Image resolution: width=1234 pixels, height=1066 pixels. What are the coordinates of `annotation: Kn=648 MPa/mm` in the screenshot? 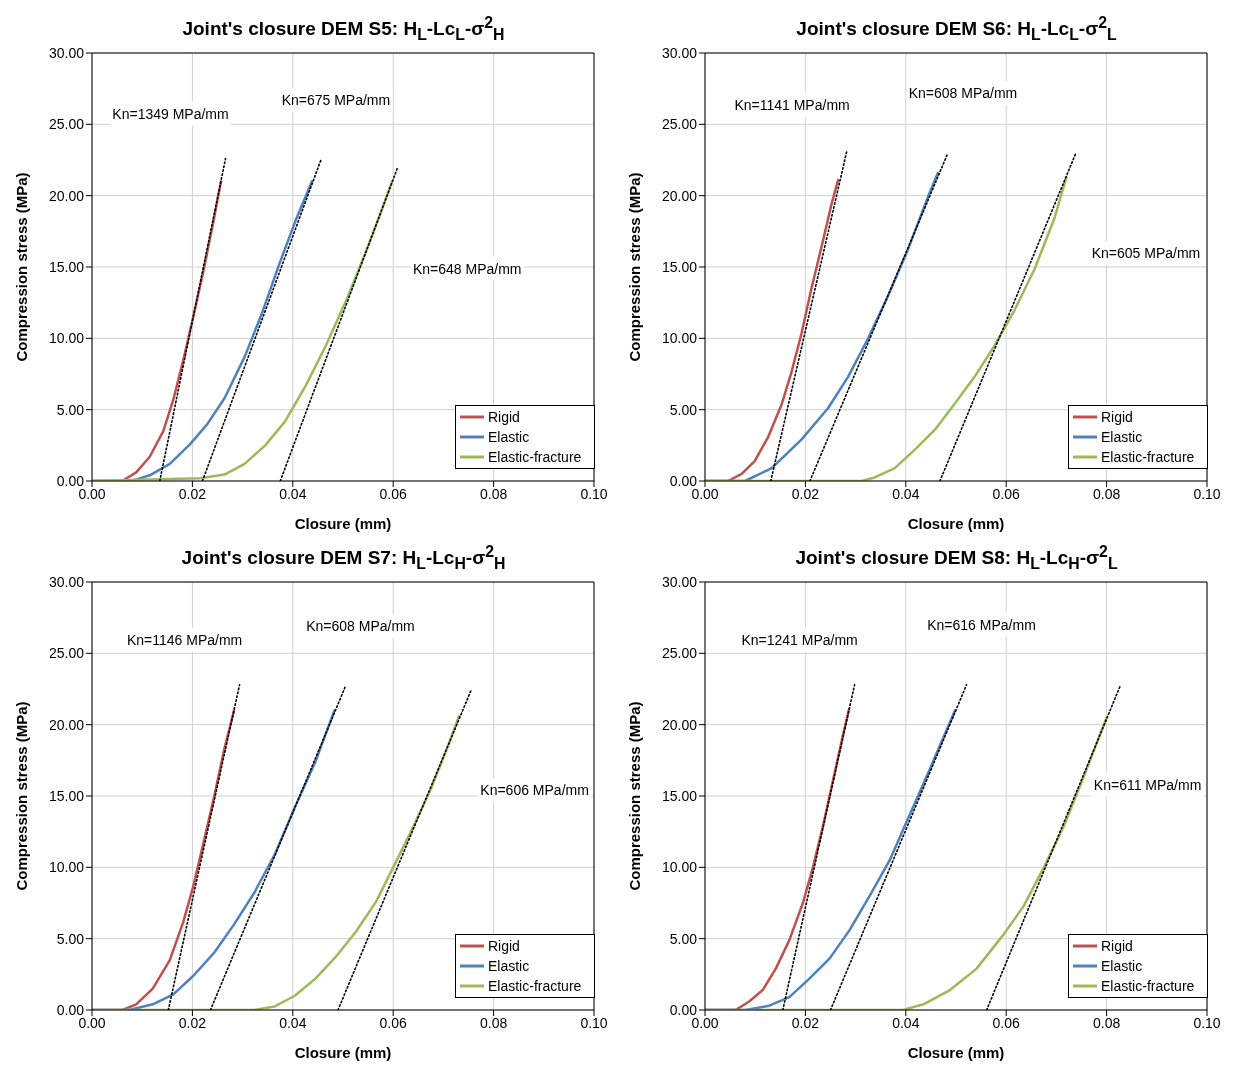 It's located at (467, 268).